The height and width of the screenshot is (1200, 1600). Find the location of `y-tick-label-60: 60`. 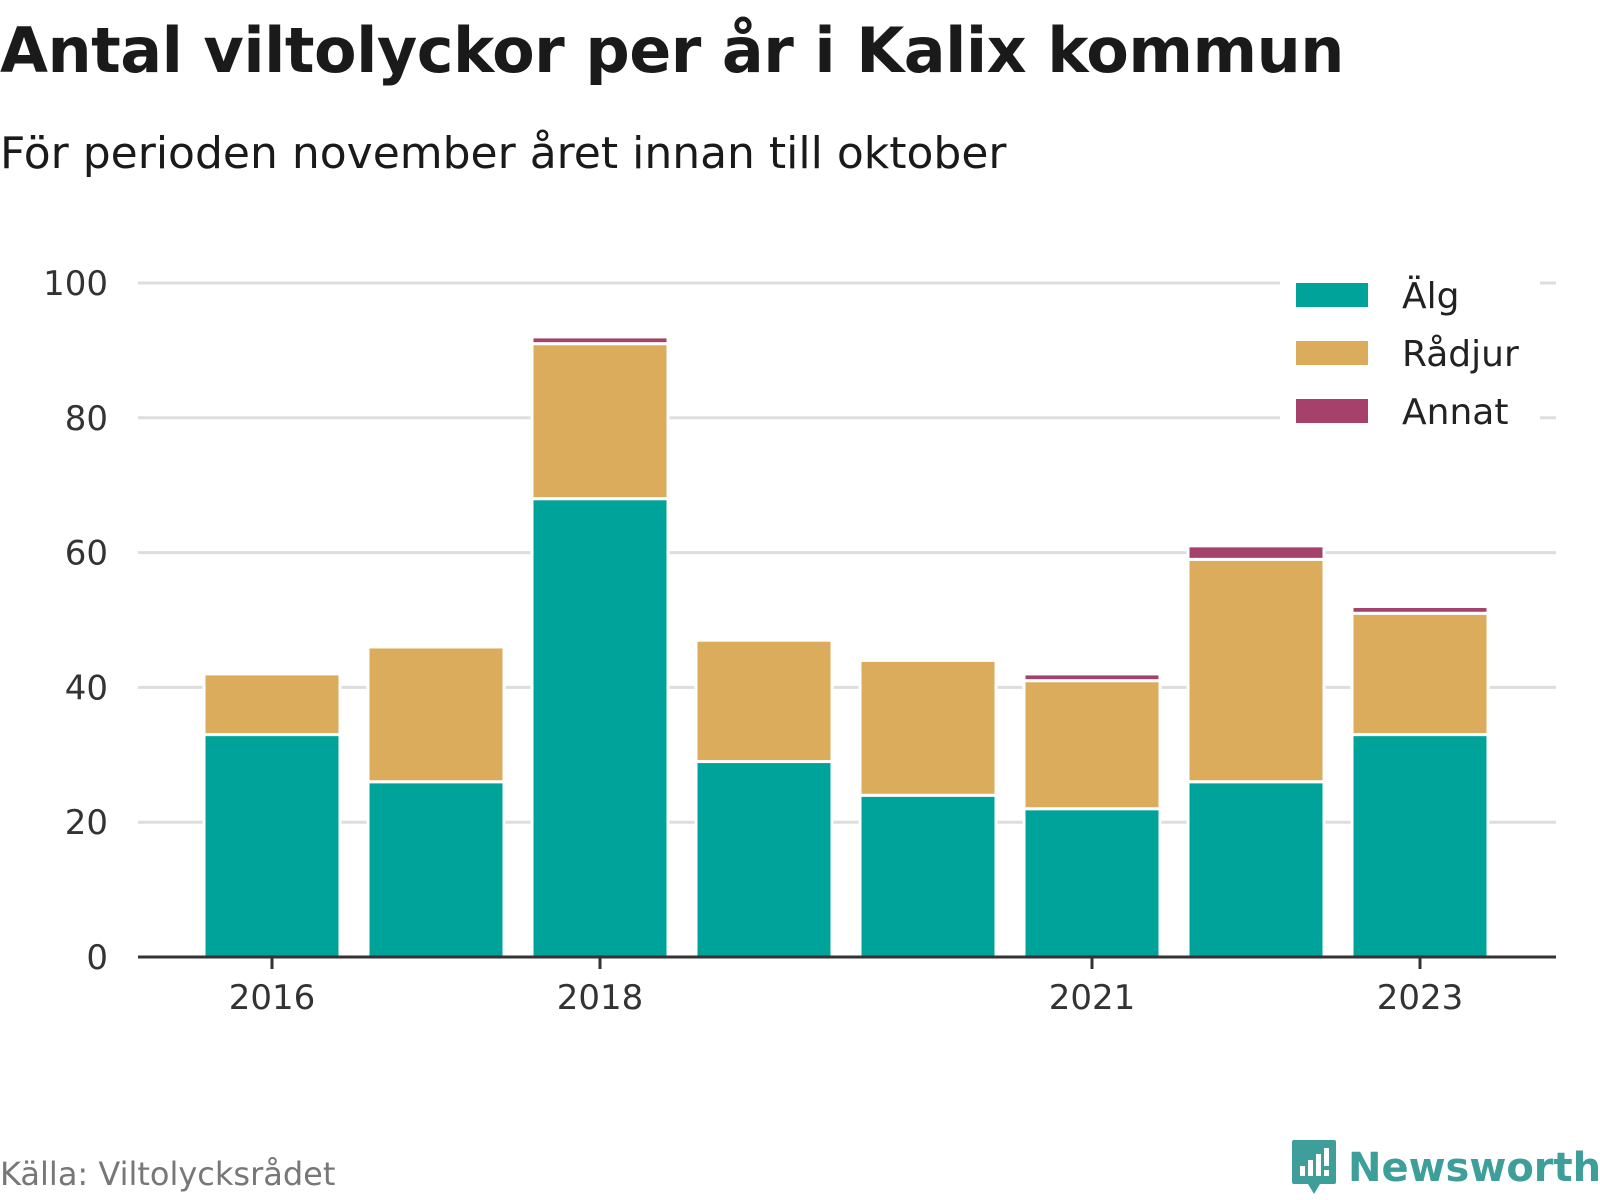

y-tick-label-60: 60 is located at coordinates (86, 554).